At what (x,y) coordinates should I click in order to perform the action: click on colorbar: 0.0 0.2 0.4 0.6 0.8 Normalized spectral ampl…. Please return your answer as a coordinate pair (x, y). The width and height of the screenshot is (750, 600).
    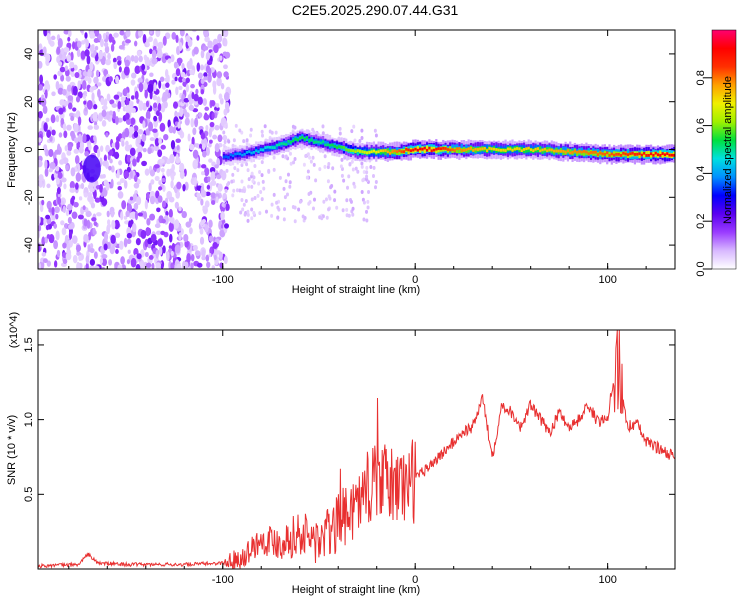
    Looking at the image, I should click on (716, 153).